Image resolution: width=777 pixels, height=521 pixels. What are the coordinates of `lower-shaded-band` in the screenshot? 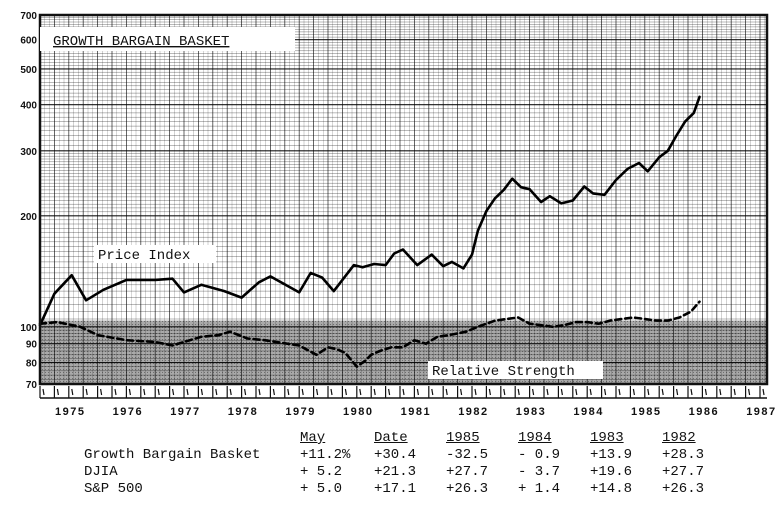 It's located at (403, 352).